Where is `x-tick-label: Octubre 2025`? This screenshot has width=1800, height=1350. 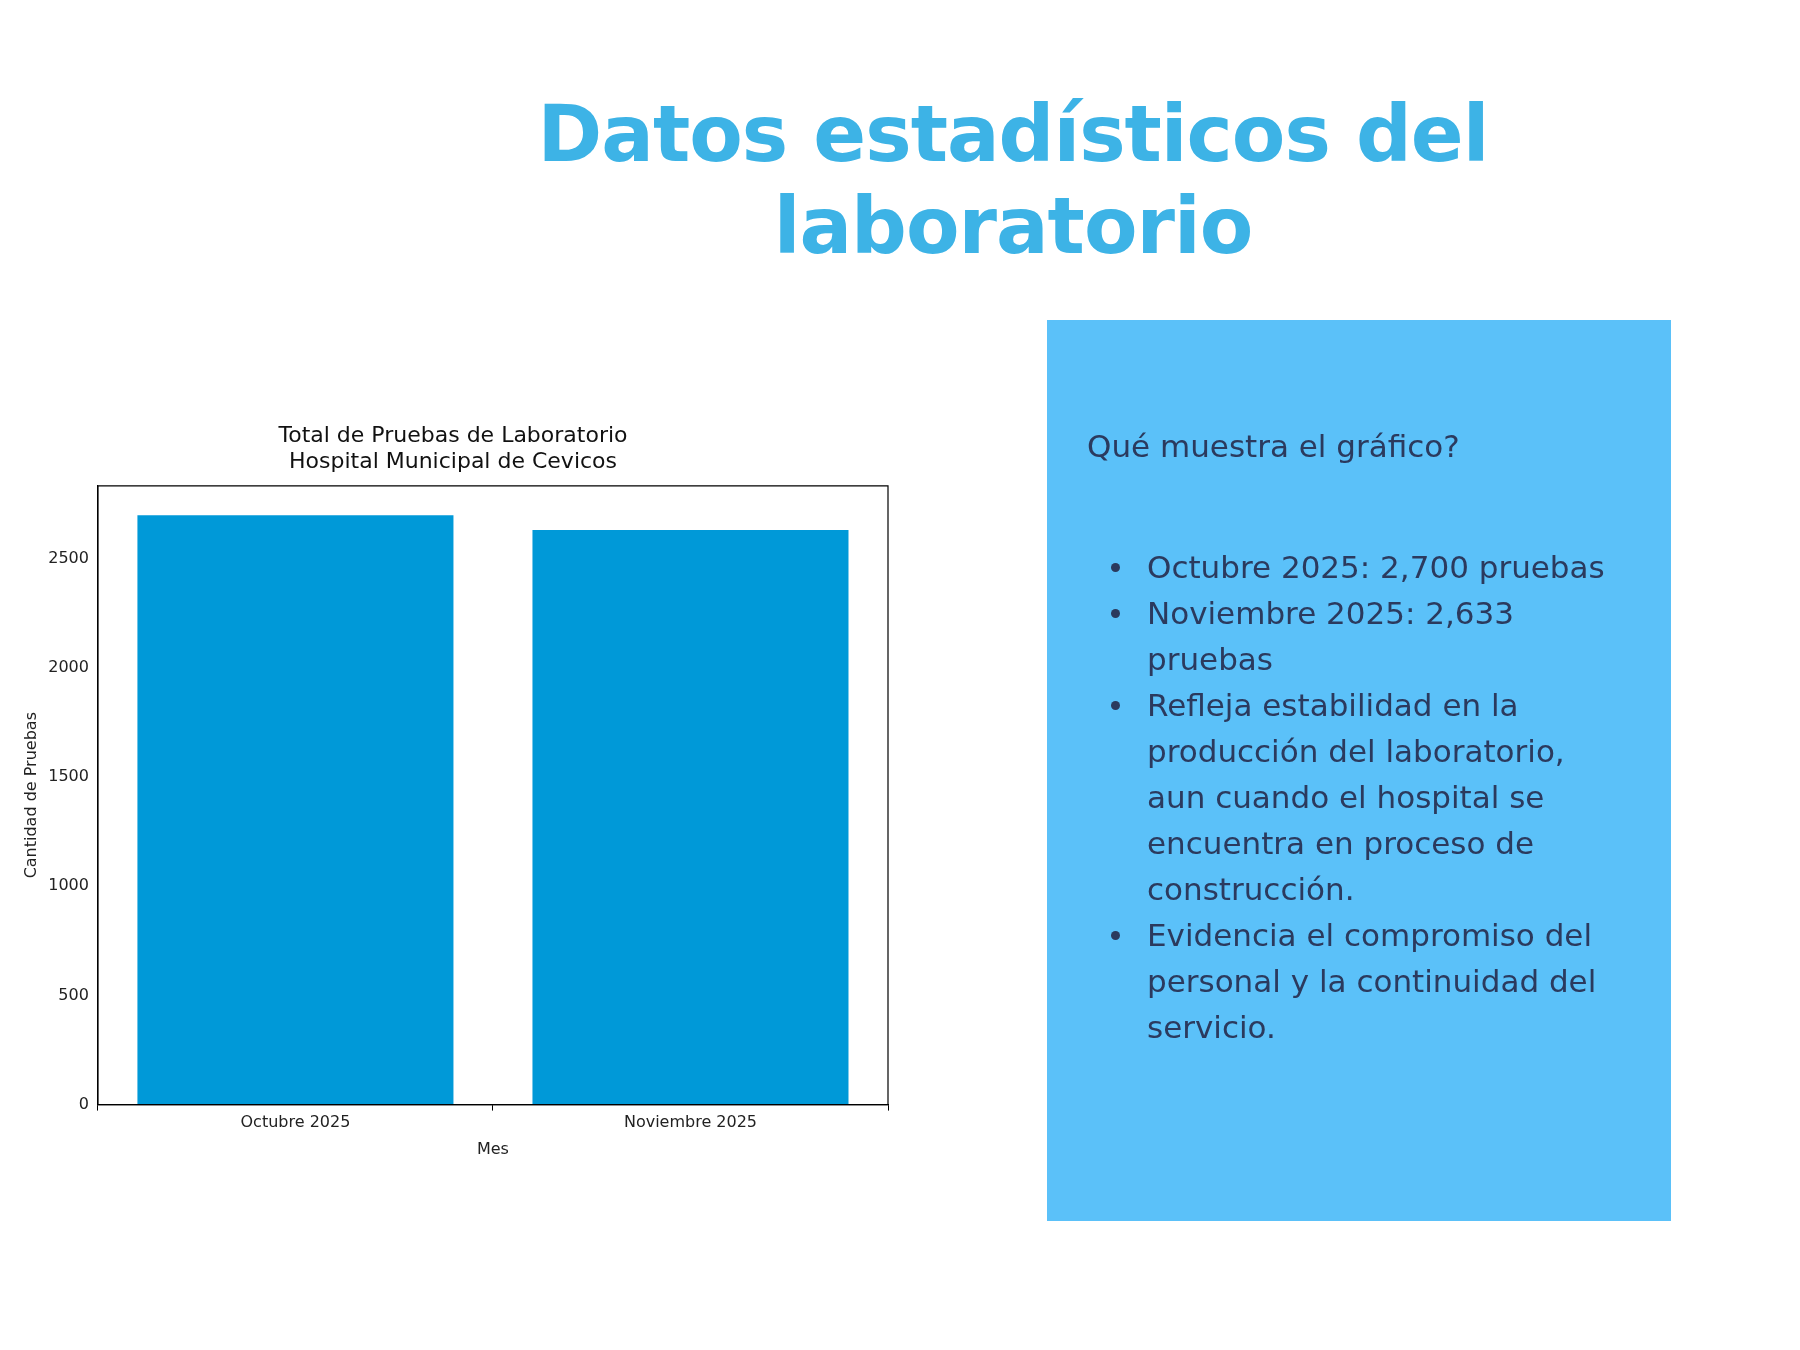 x-tick-label: Octubre 2025 is located at coordinates (295, 1122).